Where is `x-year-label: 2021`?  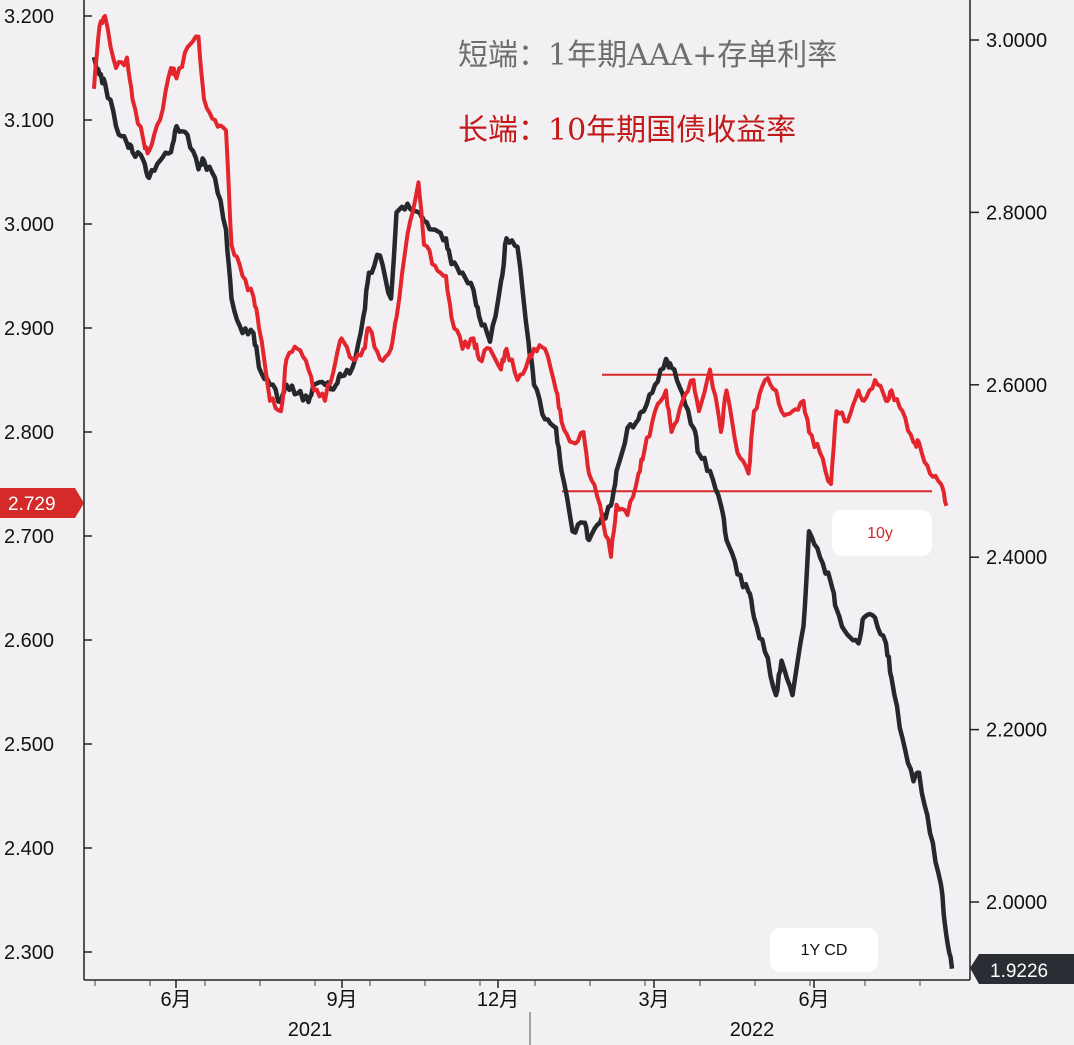
x-year-label: 2021 is located at coordinates (310, 1030).